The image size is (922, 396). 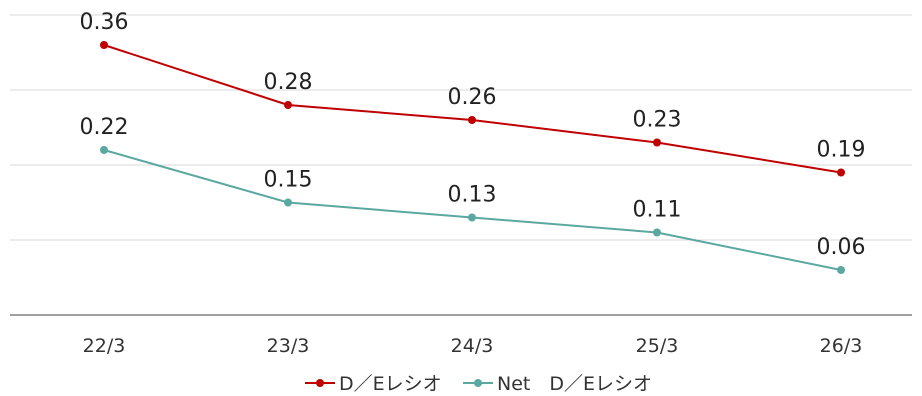 I want to click on x-tick-label: 24/3, so click(x=472, y=346).